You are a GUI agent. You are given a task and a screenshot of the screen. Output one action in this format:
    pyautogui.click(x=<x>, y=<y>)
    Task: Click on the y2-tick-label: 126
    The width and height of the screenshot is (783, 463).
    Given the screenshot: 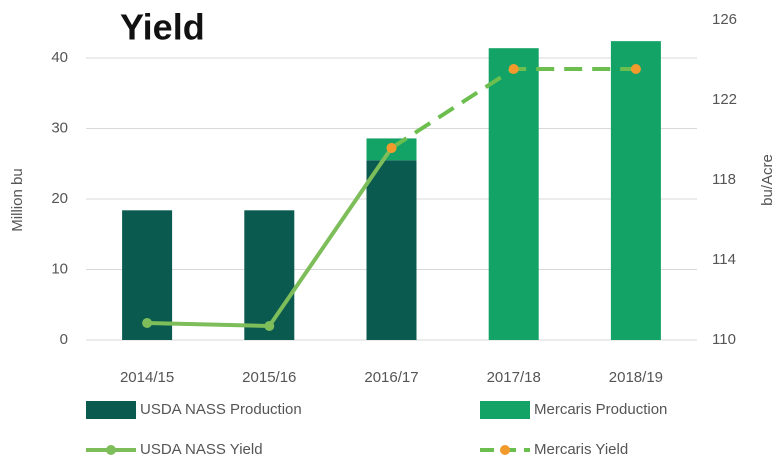 What is the action you would take?
    pyautogui.click(x=724, y=19)
    